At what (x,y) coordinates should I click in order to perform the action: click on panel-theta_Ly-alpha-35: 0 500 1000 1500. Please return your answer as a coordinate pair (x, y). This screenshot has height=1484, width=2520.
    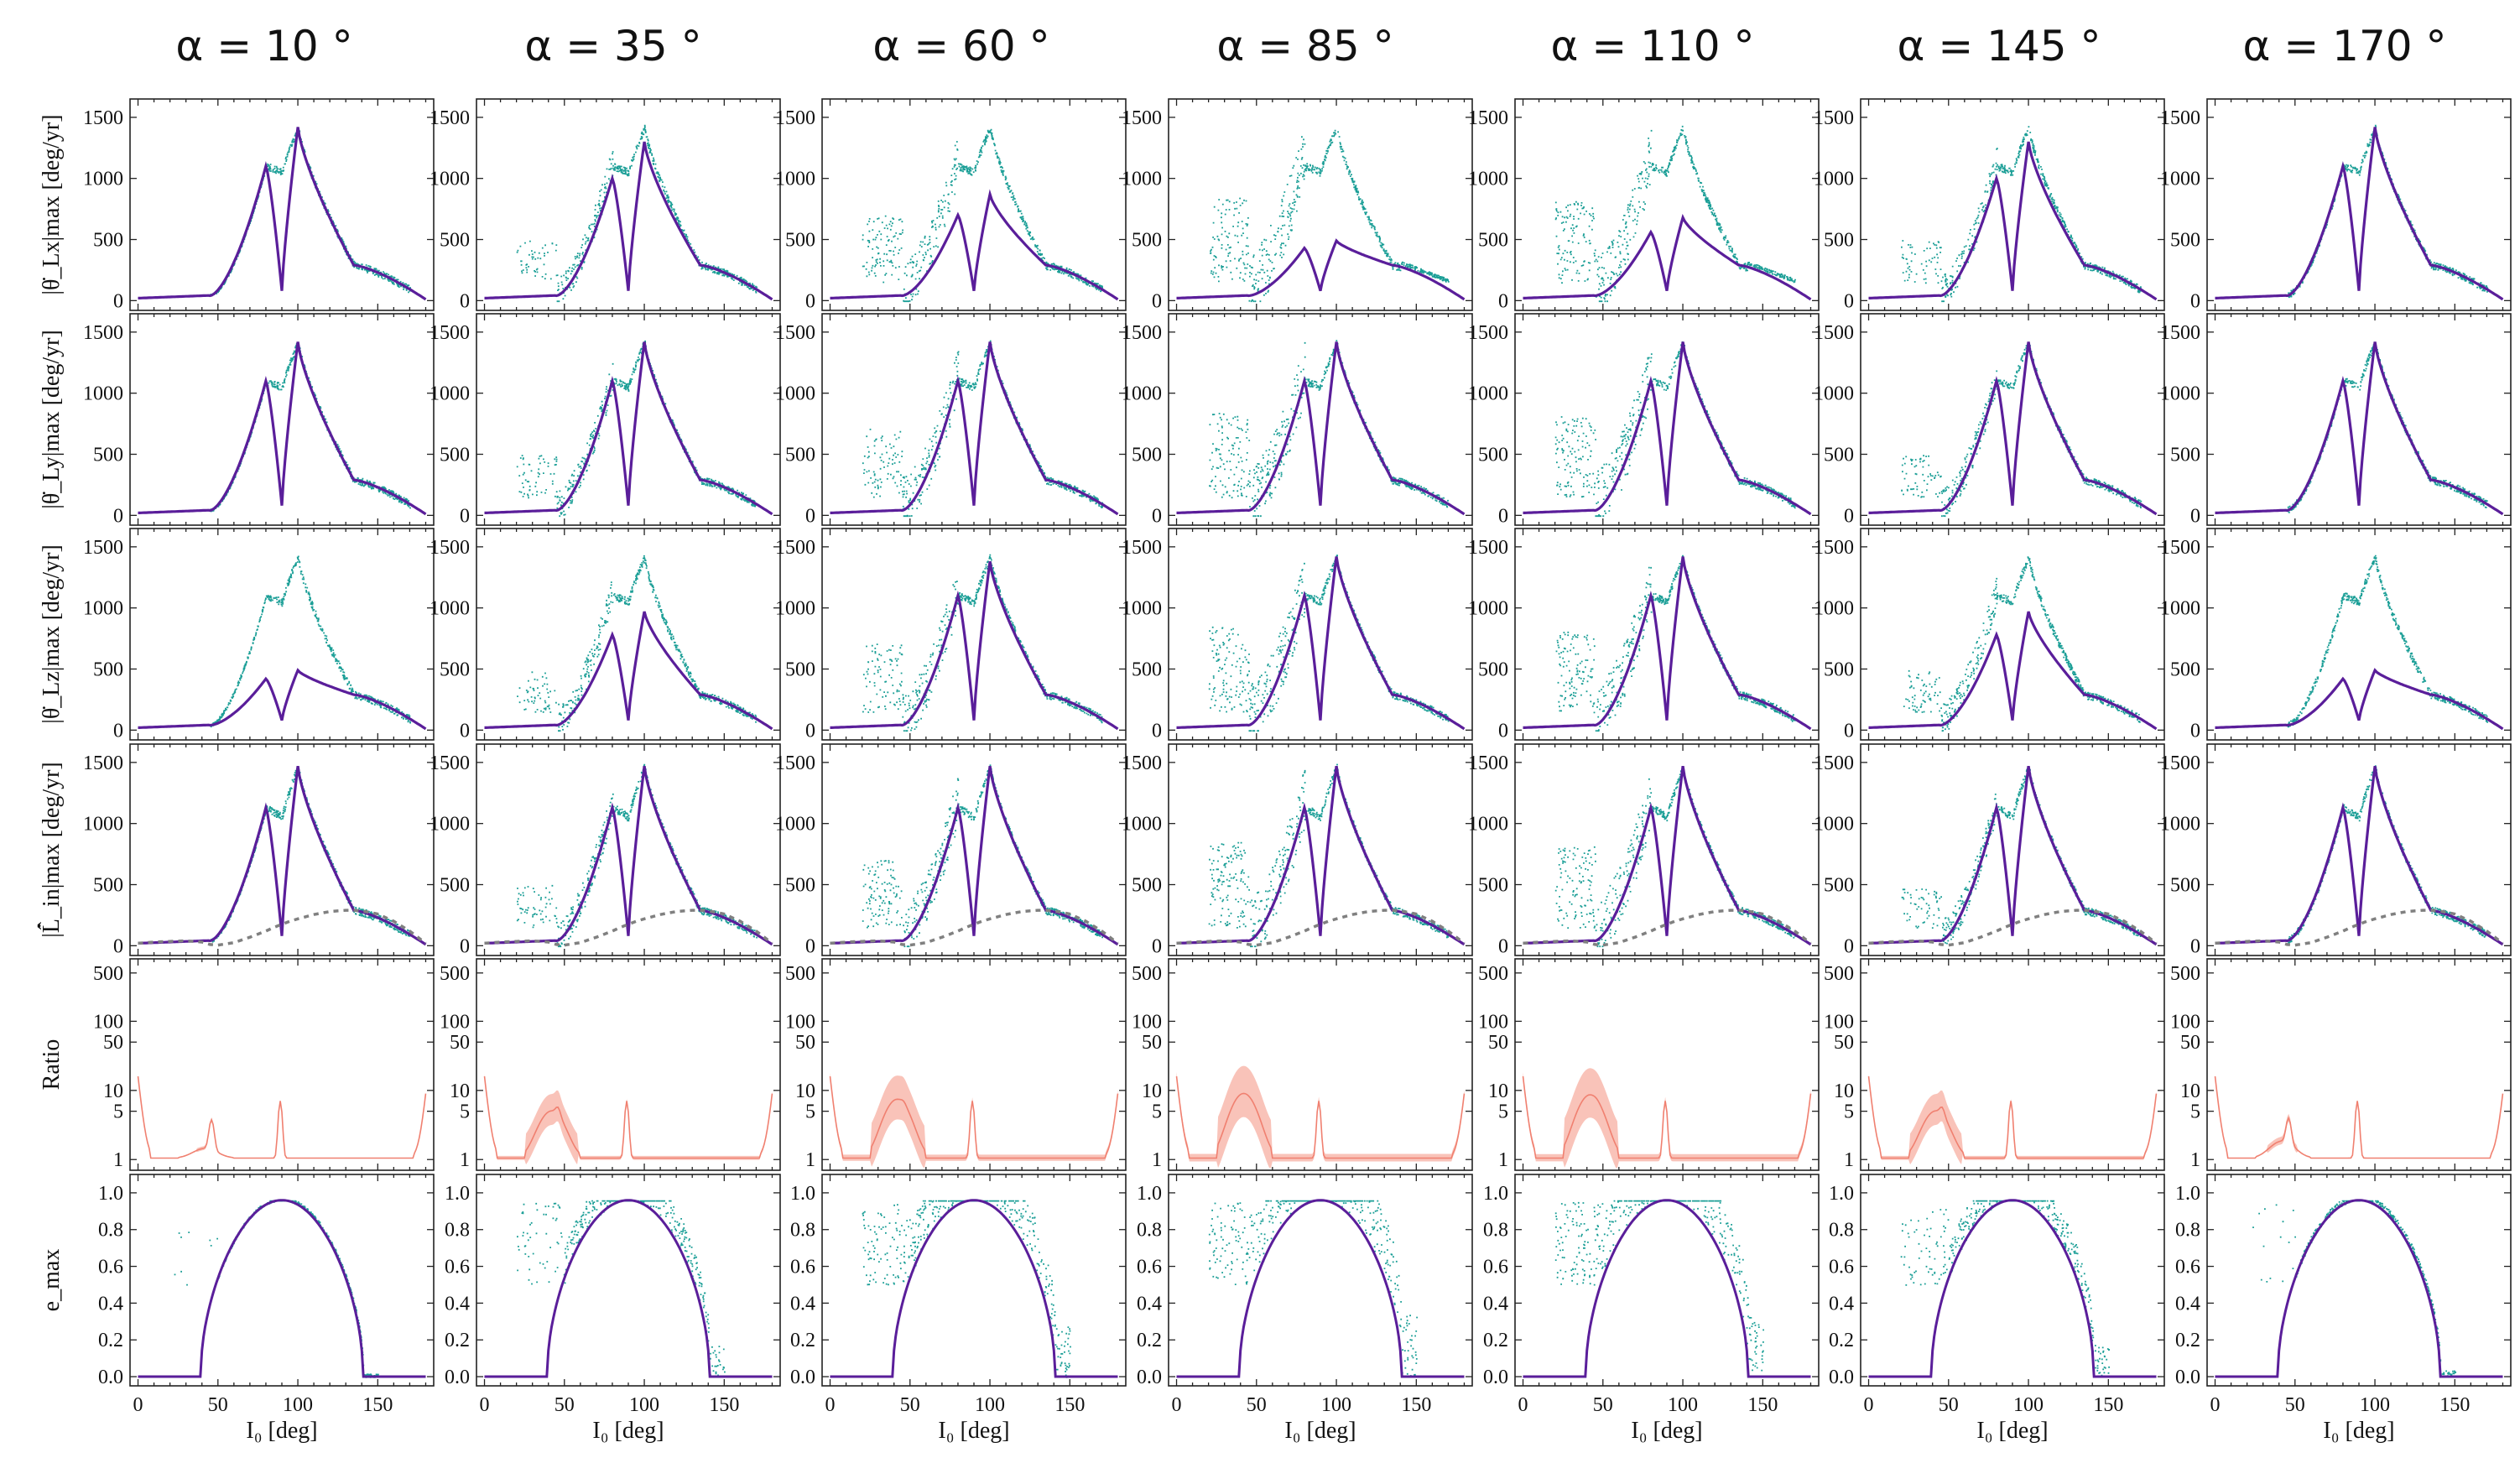
    Looking at the image, I should click on (606, 420).